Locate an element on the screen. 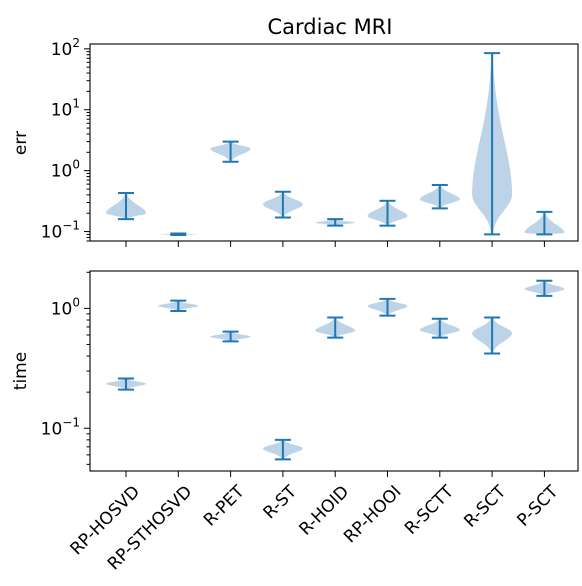 The width and height of the screenshot is (582, 586). x-tick-label: P-SCT is located at coordinates (538, 505).